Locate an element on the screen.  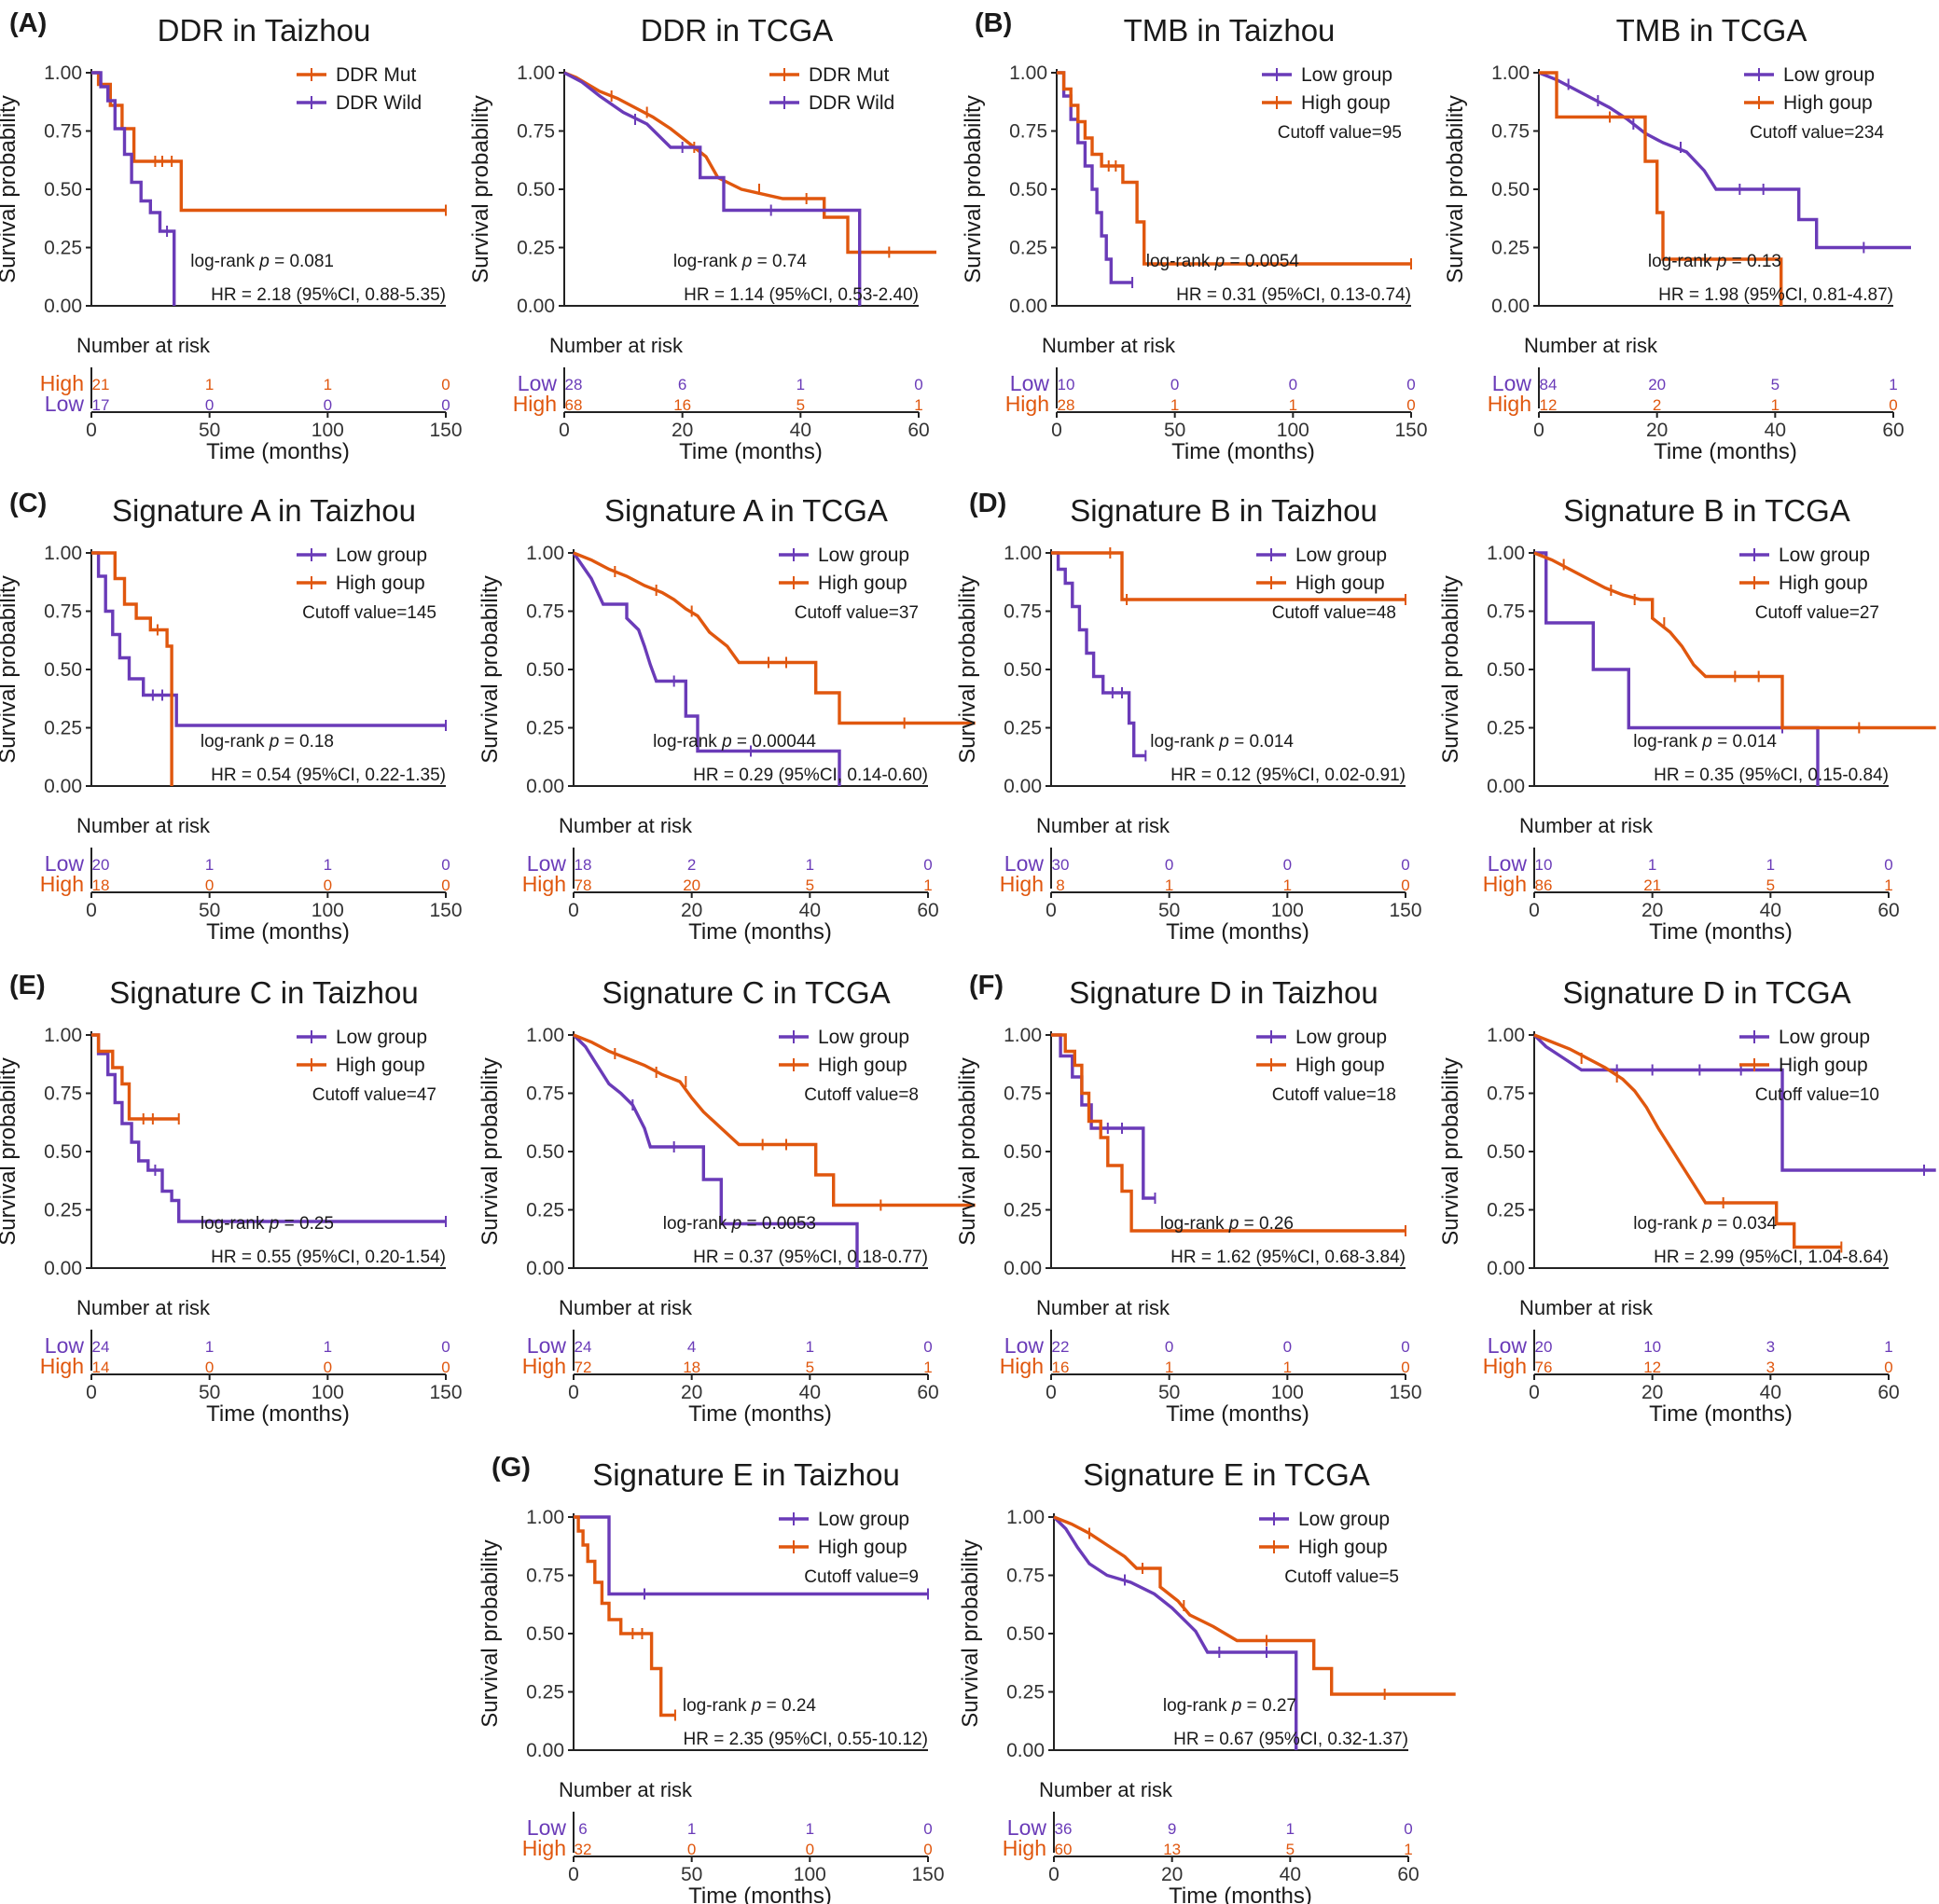
hr-annotation: HR = 1.14 (95%CI, 0.53-2.40) is located at coordinates (801, 295).